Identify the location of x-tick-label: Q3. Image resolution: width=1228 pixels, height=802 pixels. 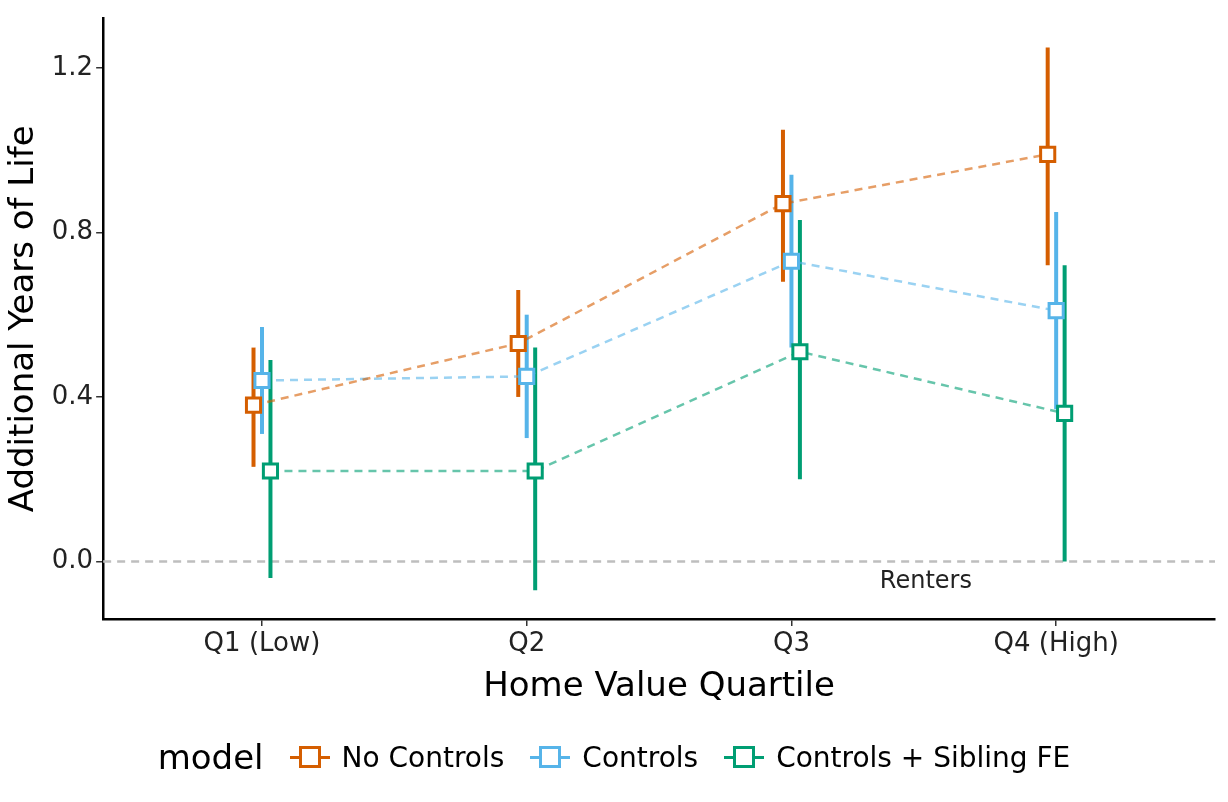
(791, 642).